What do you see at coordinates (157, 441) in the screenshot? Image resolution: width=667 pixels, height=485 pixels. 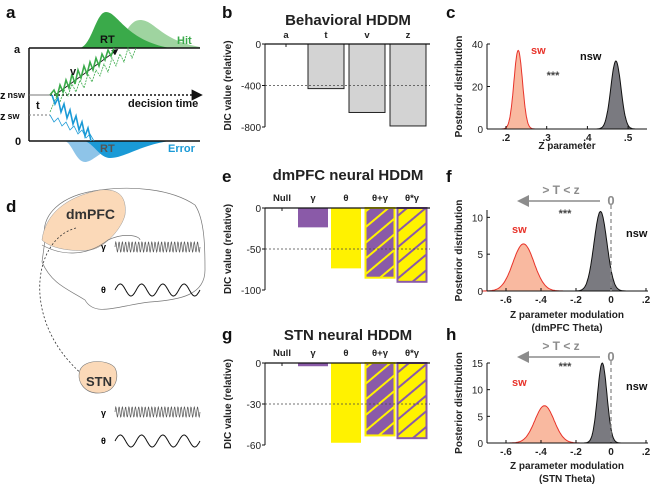 I see `stn-theta-wave` at bounding box center [157, 441].